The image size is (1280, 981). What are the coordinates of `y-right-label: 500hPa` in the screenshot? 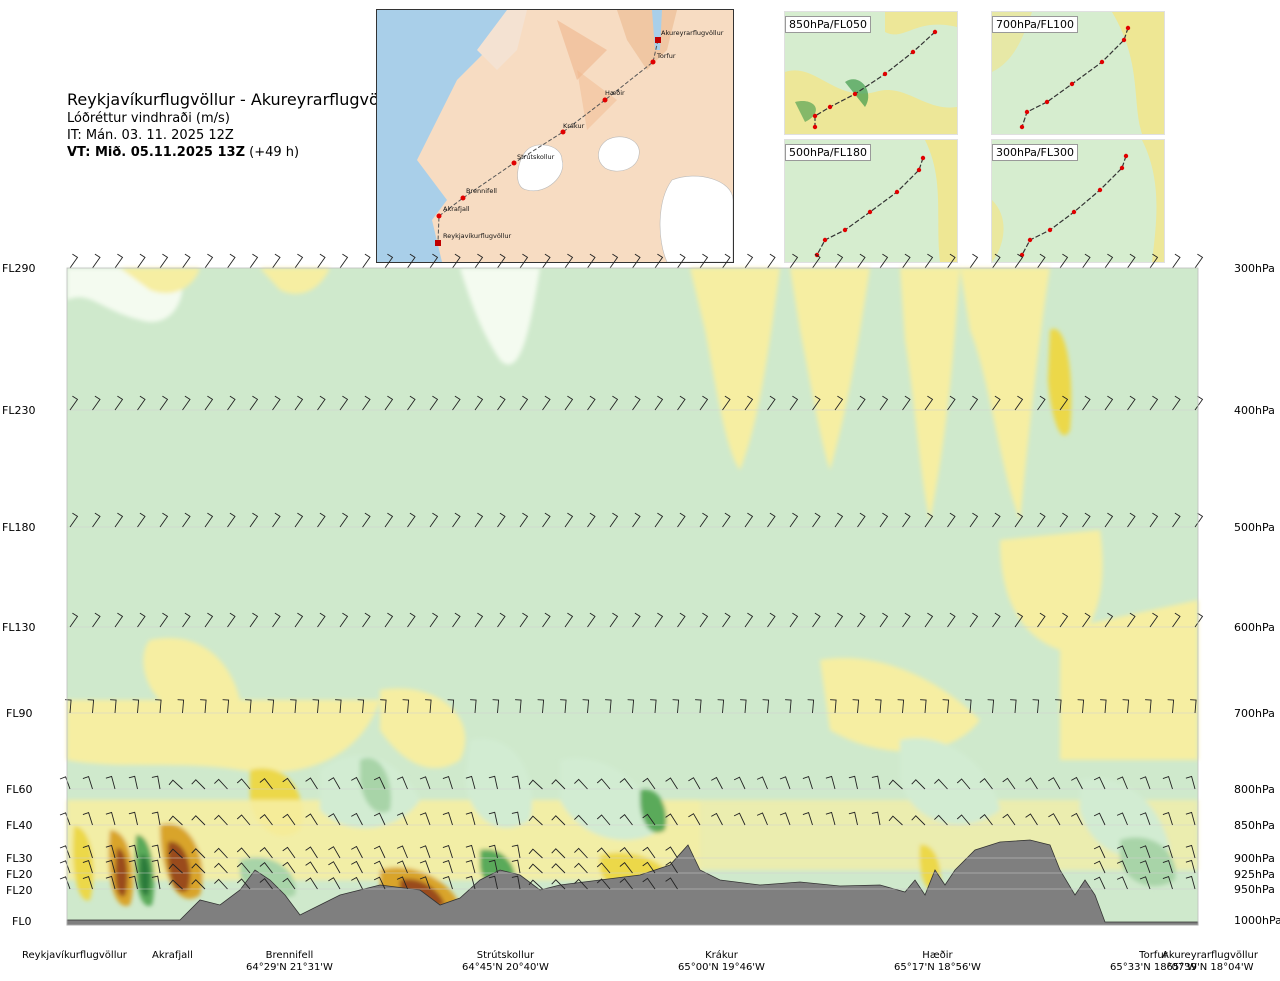 It's located at (1254, 527).